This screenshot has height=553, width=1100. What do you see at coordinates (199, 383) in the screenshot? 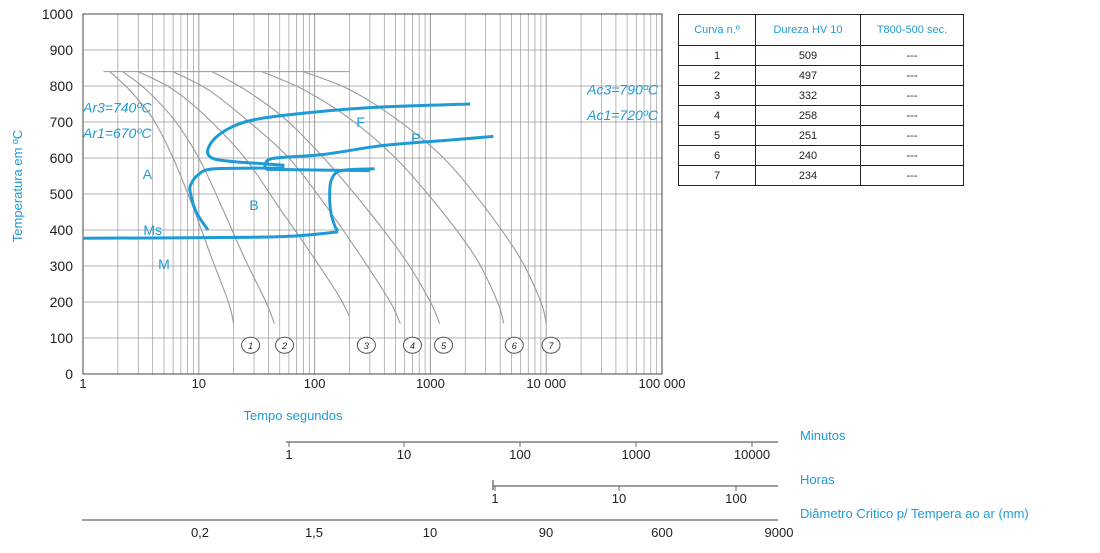
I see `x-tick-label: 10` at bounding box center [199, 383].